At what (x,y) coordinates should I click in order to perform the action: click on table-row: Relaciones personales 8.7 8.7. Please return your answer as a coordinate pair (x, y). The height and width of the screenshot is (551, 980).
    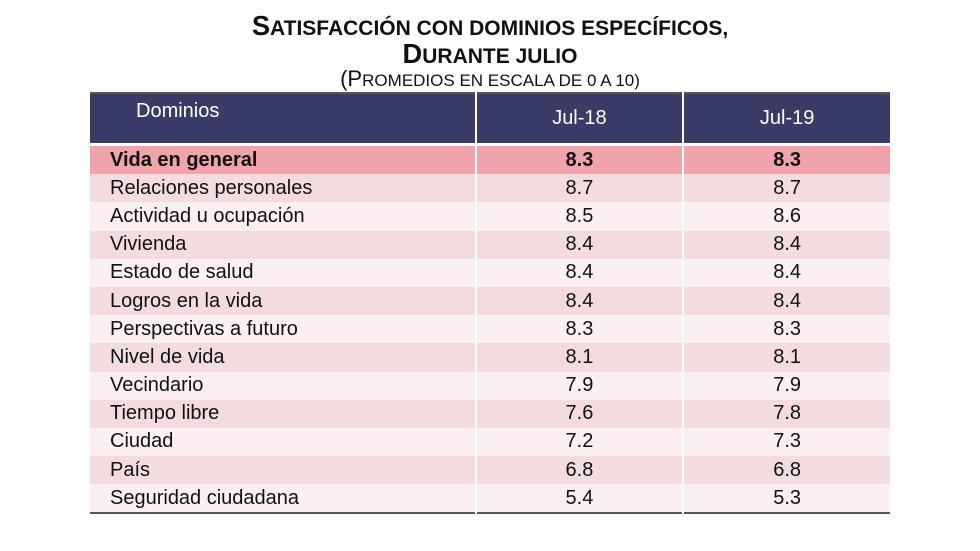
    Looking at the image, I should click on (490, 188).